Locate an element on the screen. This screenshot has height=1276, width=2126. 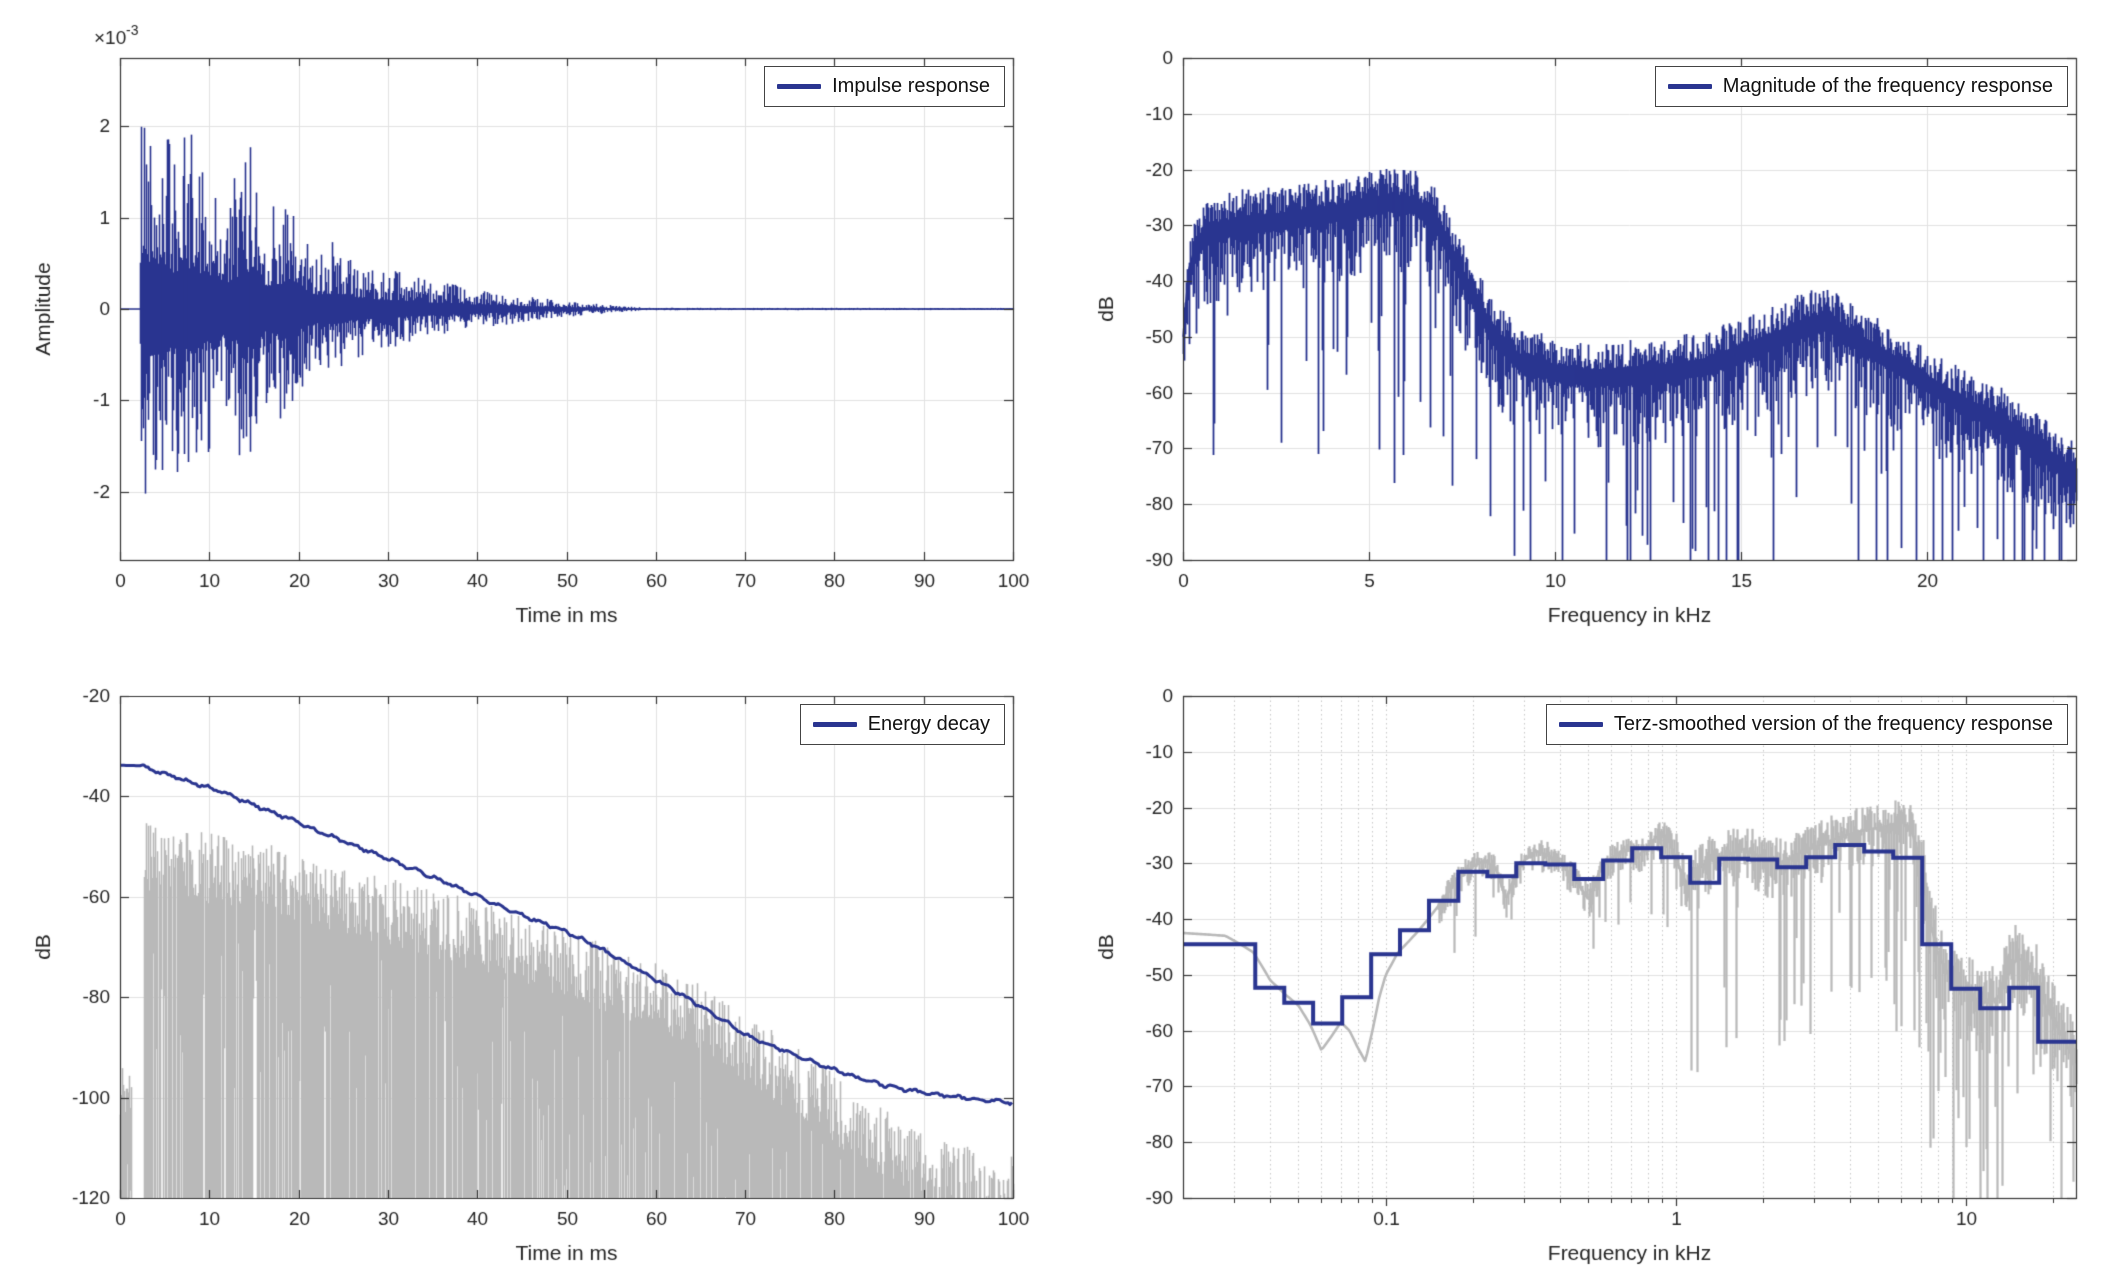
legend-impulse-response: Impulse response is located at coordinates (884, 86).